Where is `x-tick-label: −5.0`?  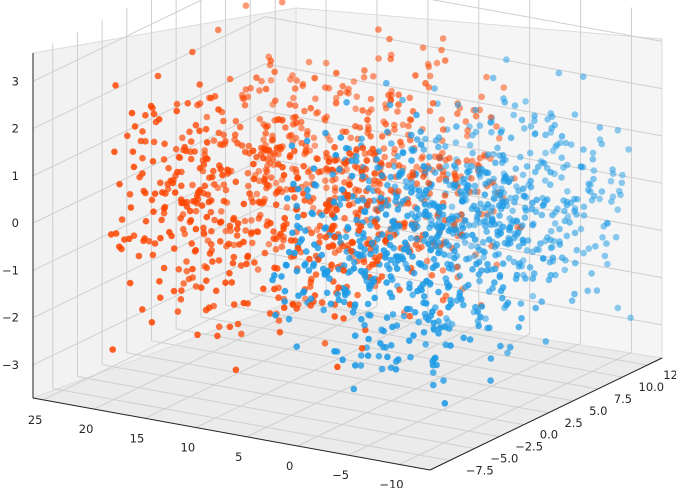 x-tick-label: −5.0 is located at coordinates (504, 459).